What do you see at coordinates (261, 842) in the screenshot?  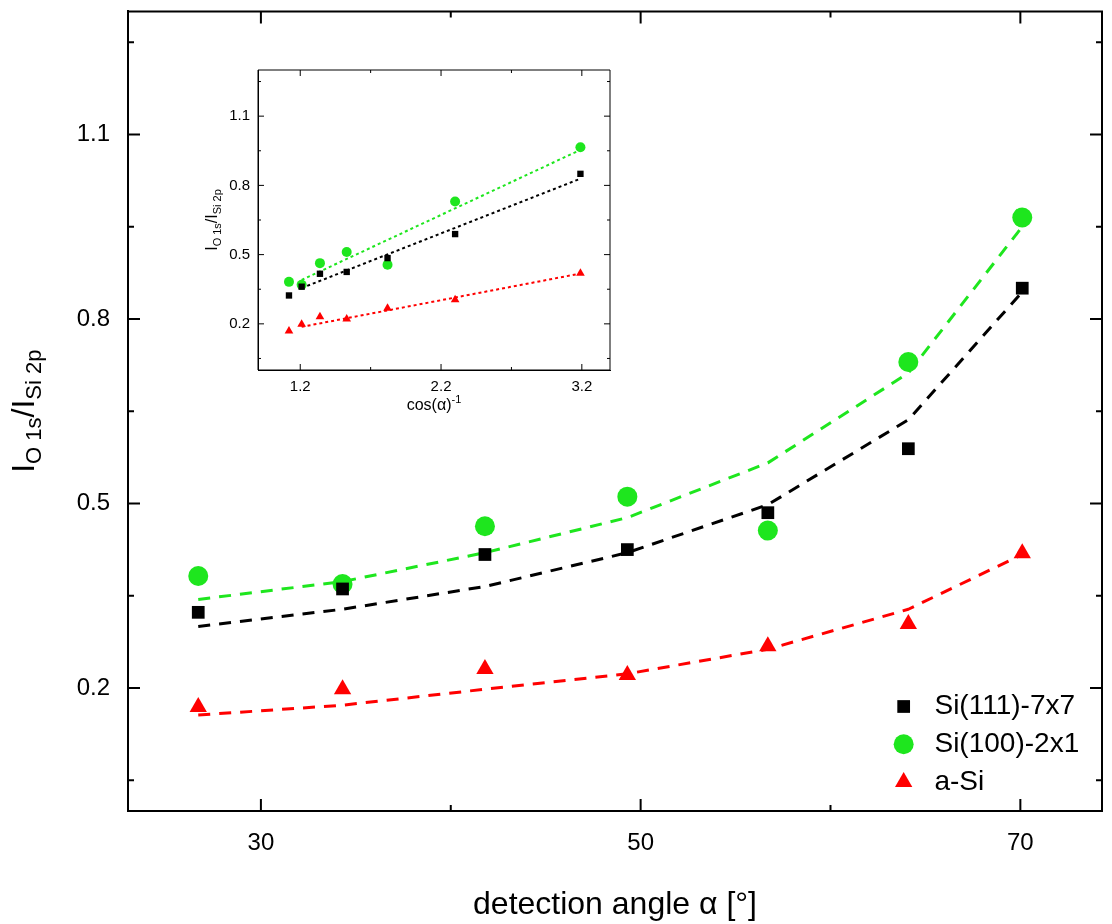 I see `x-tick-label: 30` at bounding box center [261, 842].